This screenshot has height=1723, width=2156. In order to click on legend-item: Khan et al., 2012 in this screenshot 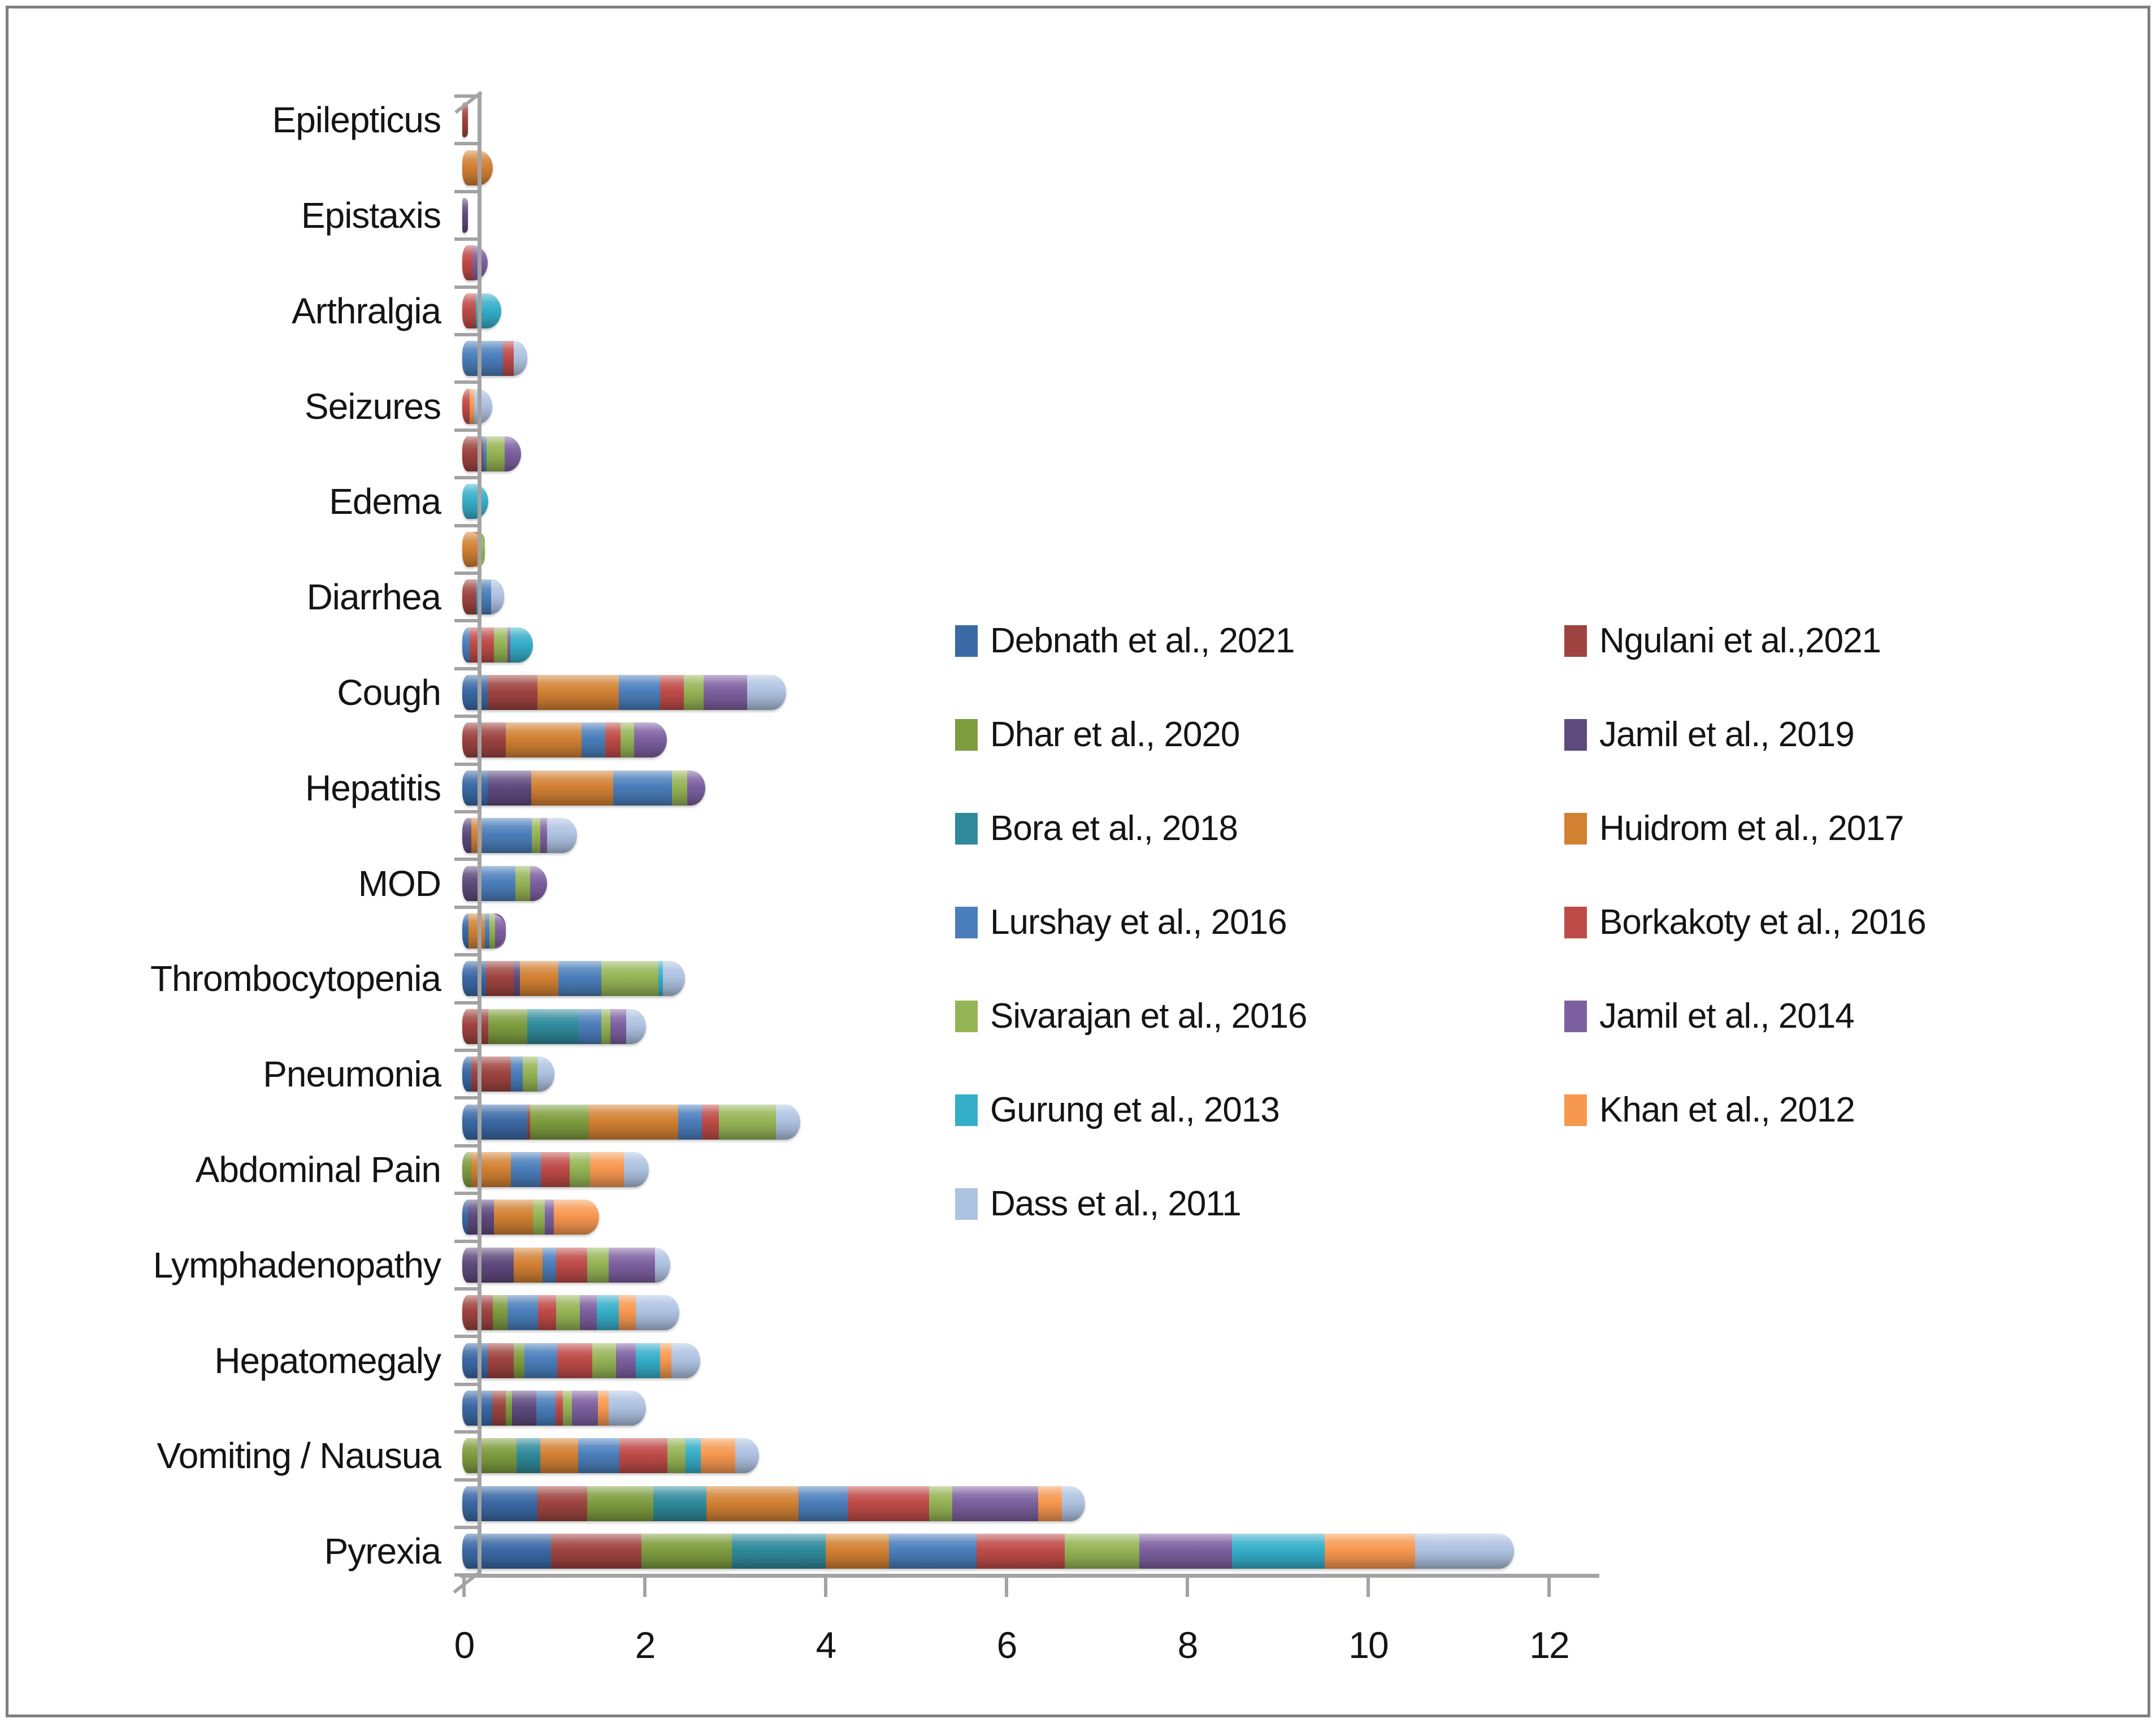, I will do `click(1709, 1110)`.